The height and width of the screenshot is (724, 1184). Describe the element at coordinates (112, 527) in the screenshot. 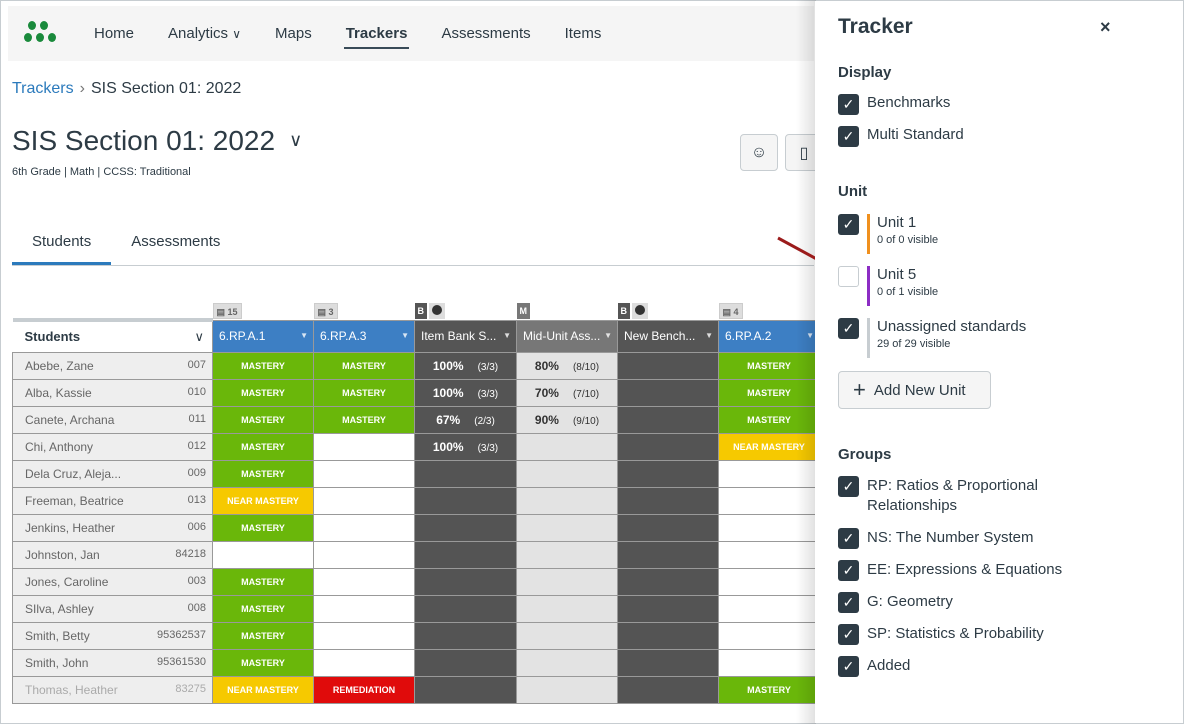

I see `student-name-cell: Jenkins, Heather 006` at that location.